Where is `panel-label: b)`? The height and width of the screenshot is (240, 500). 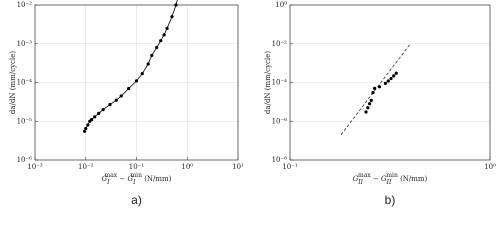 panel-label: b) is located at coordinates (390, 200).